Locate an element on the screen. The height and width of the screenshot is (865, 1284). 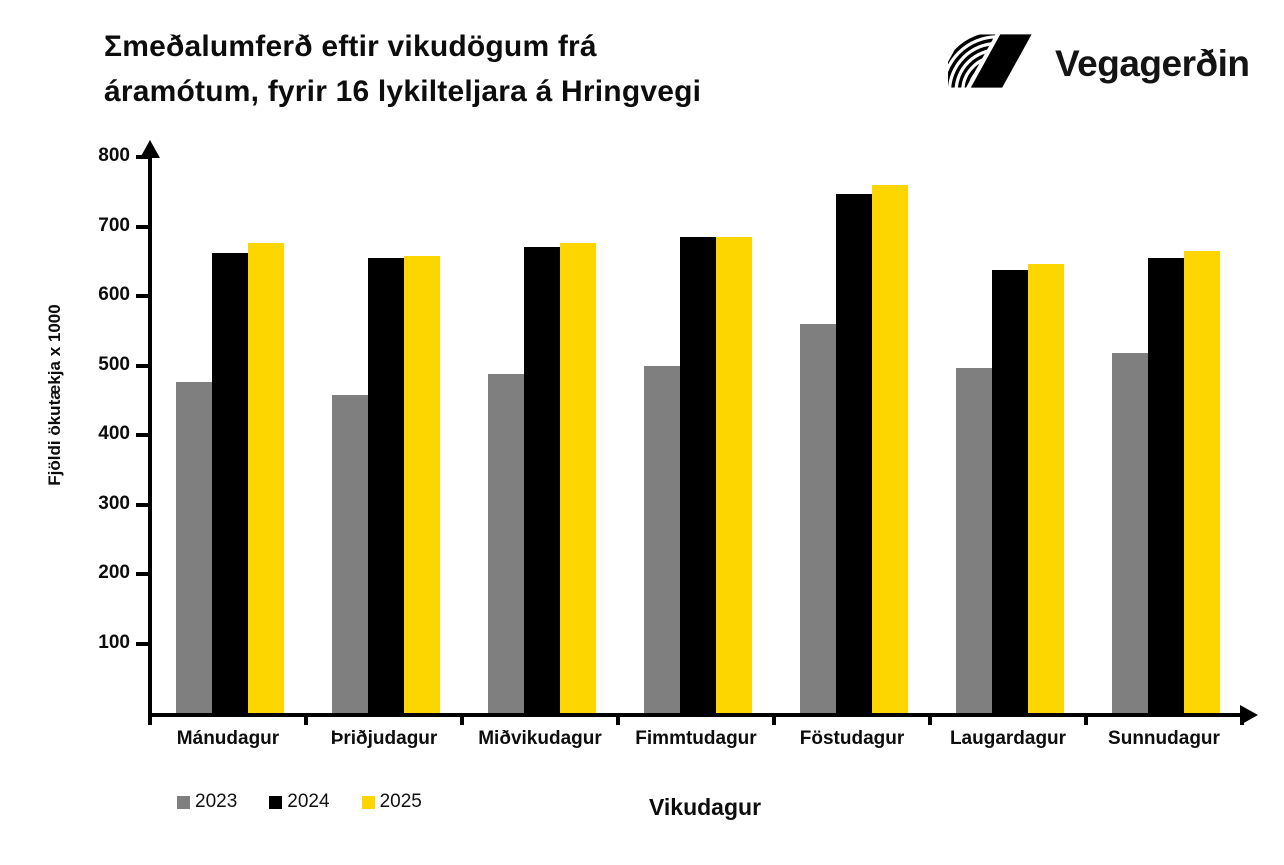
x-axis-category-label-Fimmtudagur: Fimmtudagur is located at coordinates (696, 738).